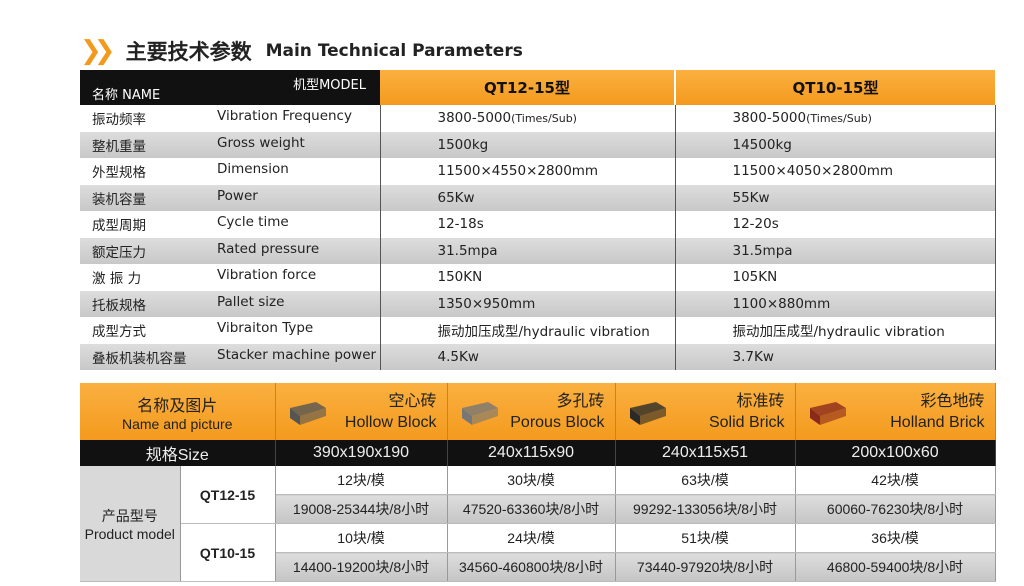  I want to click on param-en: Dimension, so click(253, 169).